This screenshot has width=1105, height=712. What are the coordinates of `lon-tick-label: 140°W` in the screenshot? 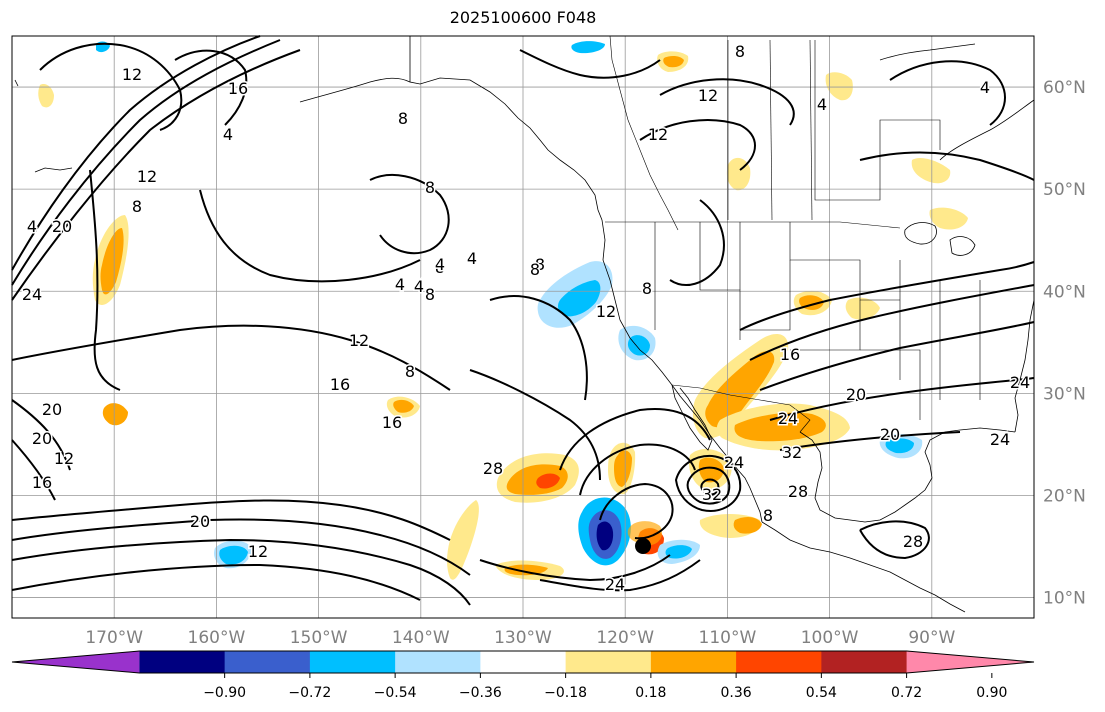 It's located at (421, 638).